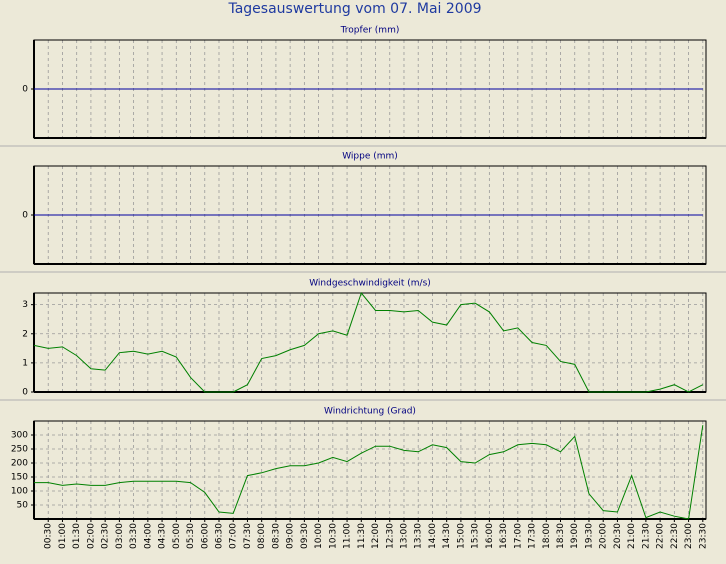 The height and width of the screenshot is (564, 726). Describe the element at coordinates (661, 536) in the screenshot. I see `x-tick-label: 22:00` at that location.